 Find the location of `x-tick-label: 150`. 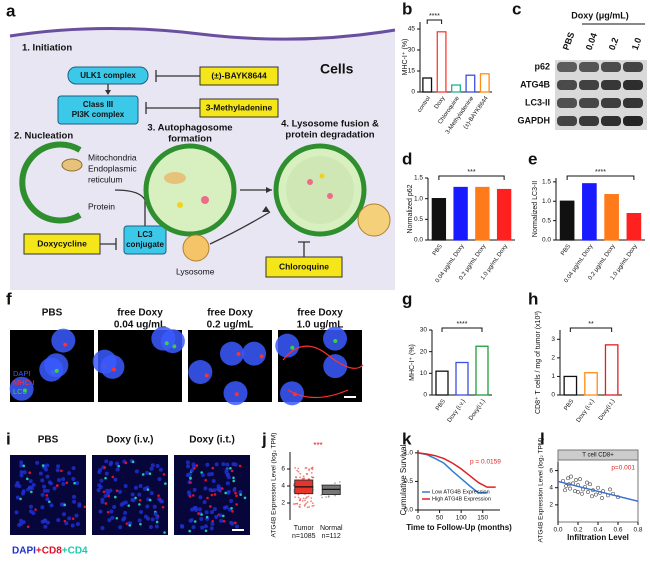

x-tick-label: 150 is located at coordinates (482, 518).